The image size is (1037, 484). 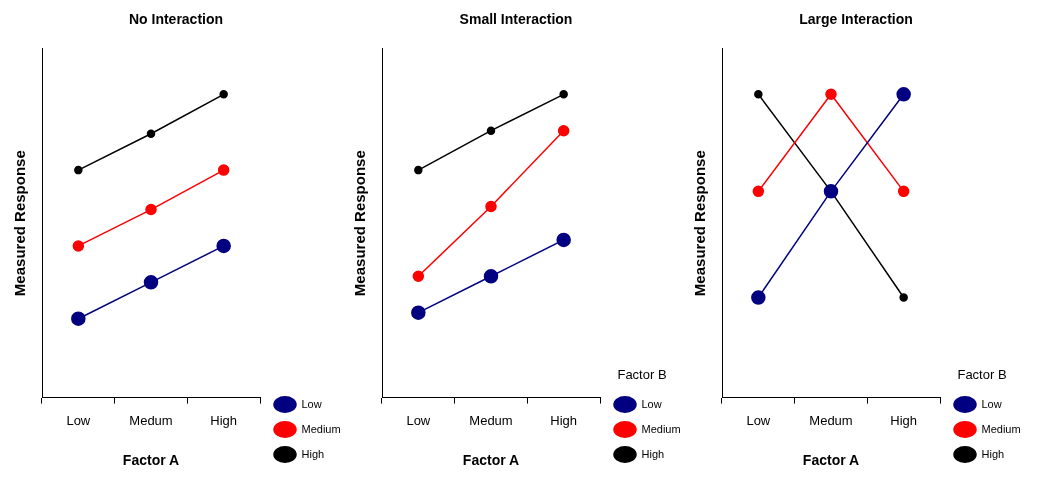 What do you see at coordinates (176, 19) in the screenshot?
I see `chart-title: No Interaction` at bounding box center [176, 19].